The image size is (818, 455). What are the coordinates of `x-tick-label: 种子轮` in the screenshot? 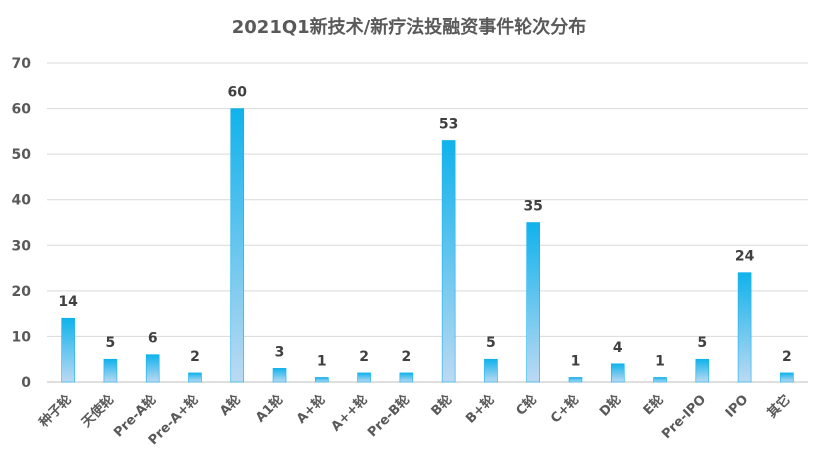 It's located at (55, 412).